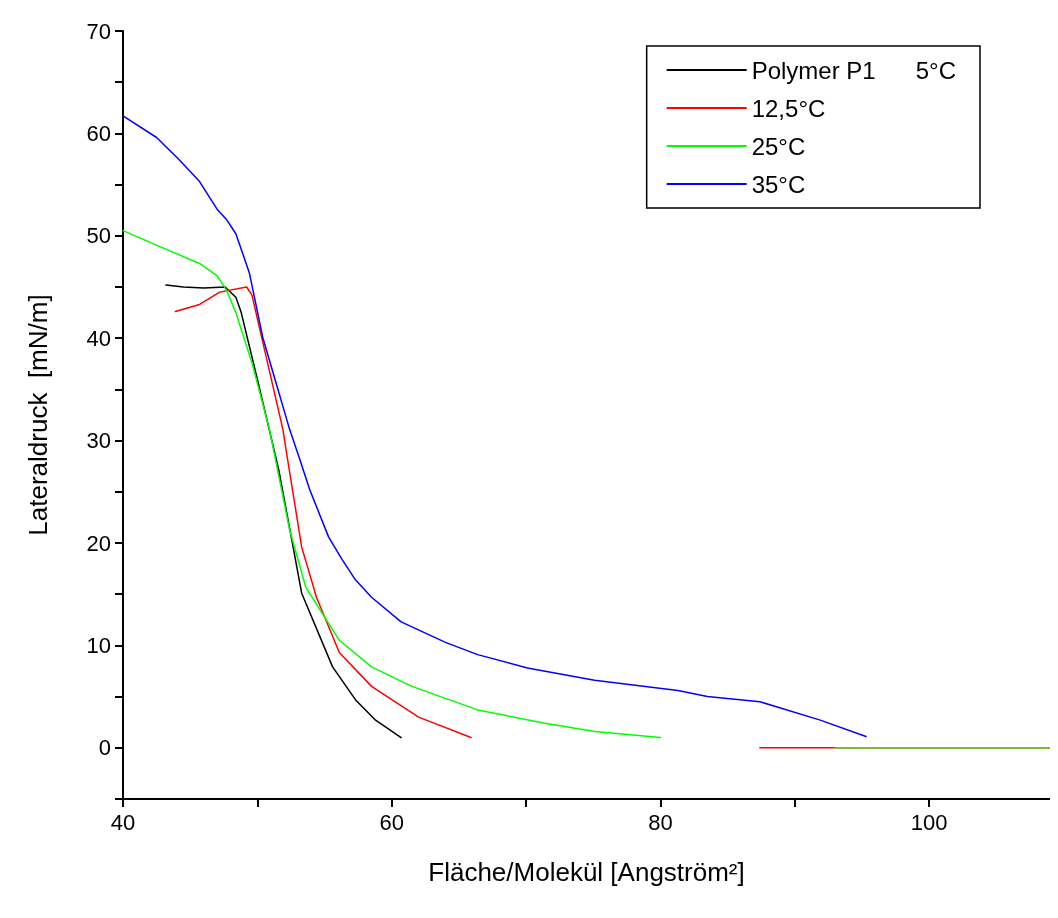  Describe the element at coordinates (98, 31) in the screenshot. I see `y-tick-label: 70` at that location.